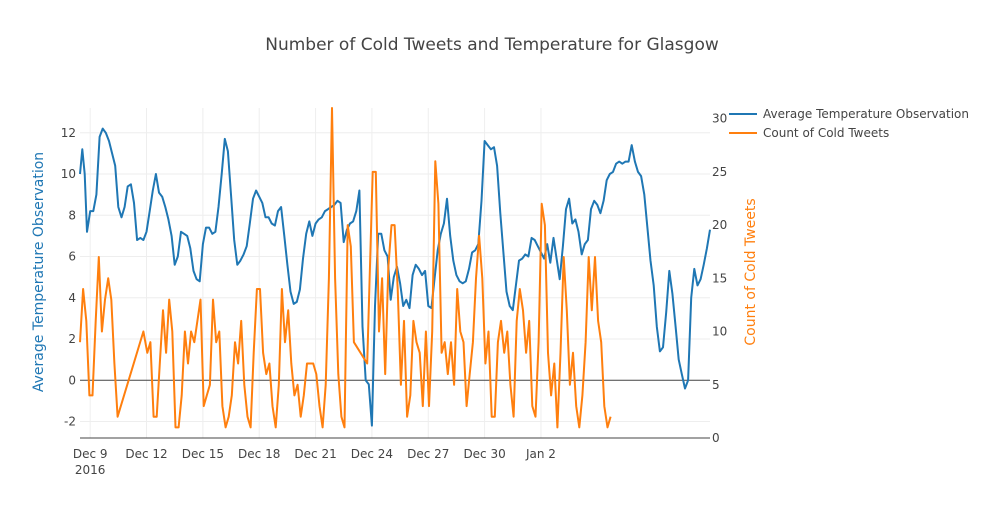  I want to click on legend-item-cold-tweets: Count of Cold Tweets, so click(809, 133).